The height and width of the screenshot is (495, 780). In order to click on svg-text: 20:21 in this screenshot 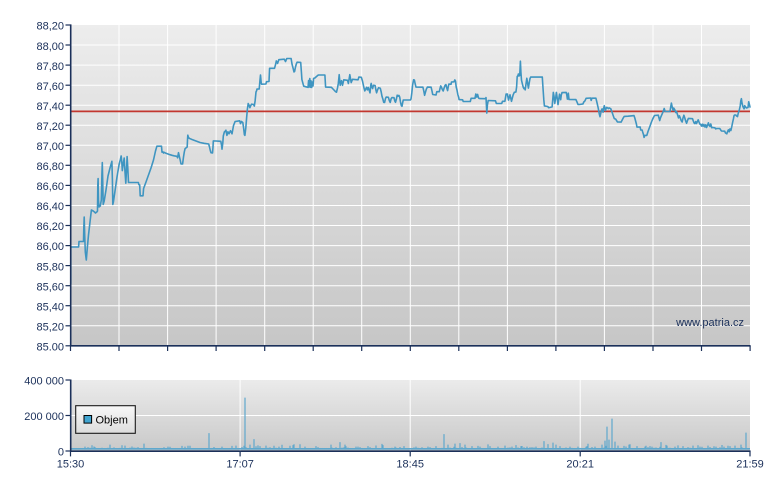, I will do `click(580, 465)`.